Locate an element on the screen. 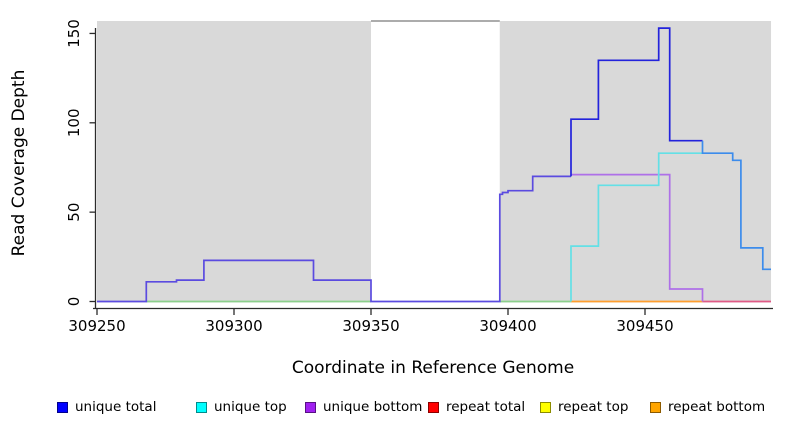  x-tick-label: 309300 is located at coordinates (233, 326).